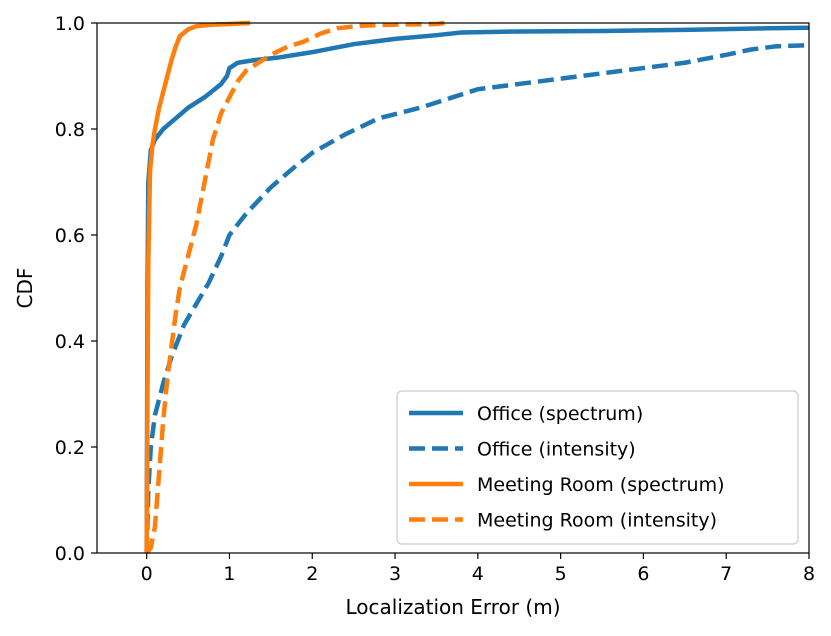 Image resolution: width=831 pixels, height=636 pixels. Describe the element at coordinates (726, 574) in the screenshot. I see `x-tick-label: 7` at that location.